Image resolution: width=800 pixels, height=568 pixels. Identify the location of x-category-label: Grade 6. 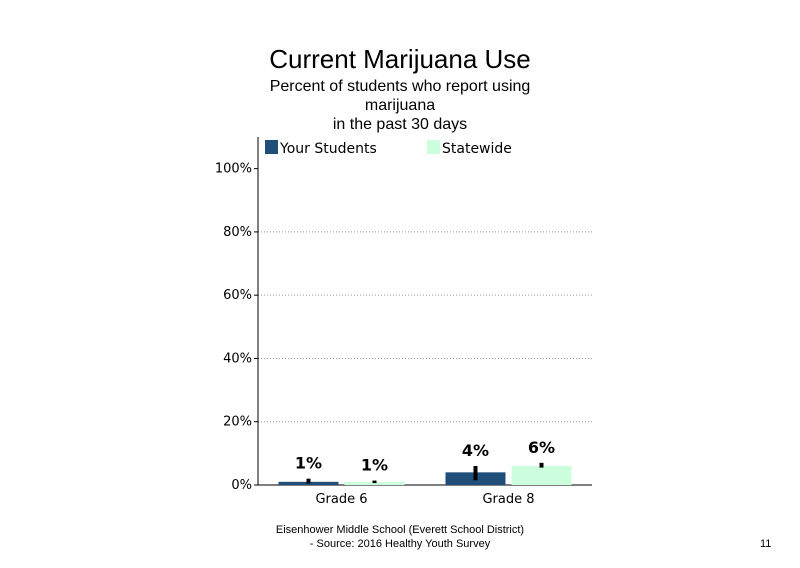
(341, 499).